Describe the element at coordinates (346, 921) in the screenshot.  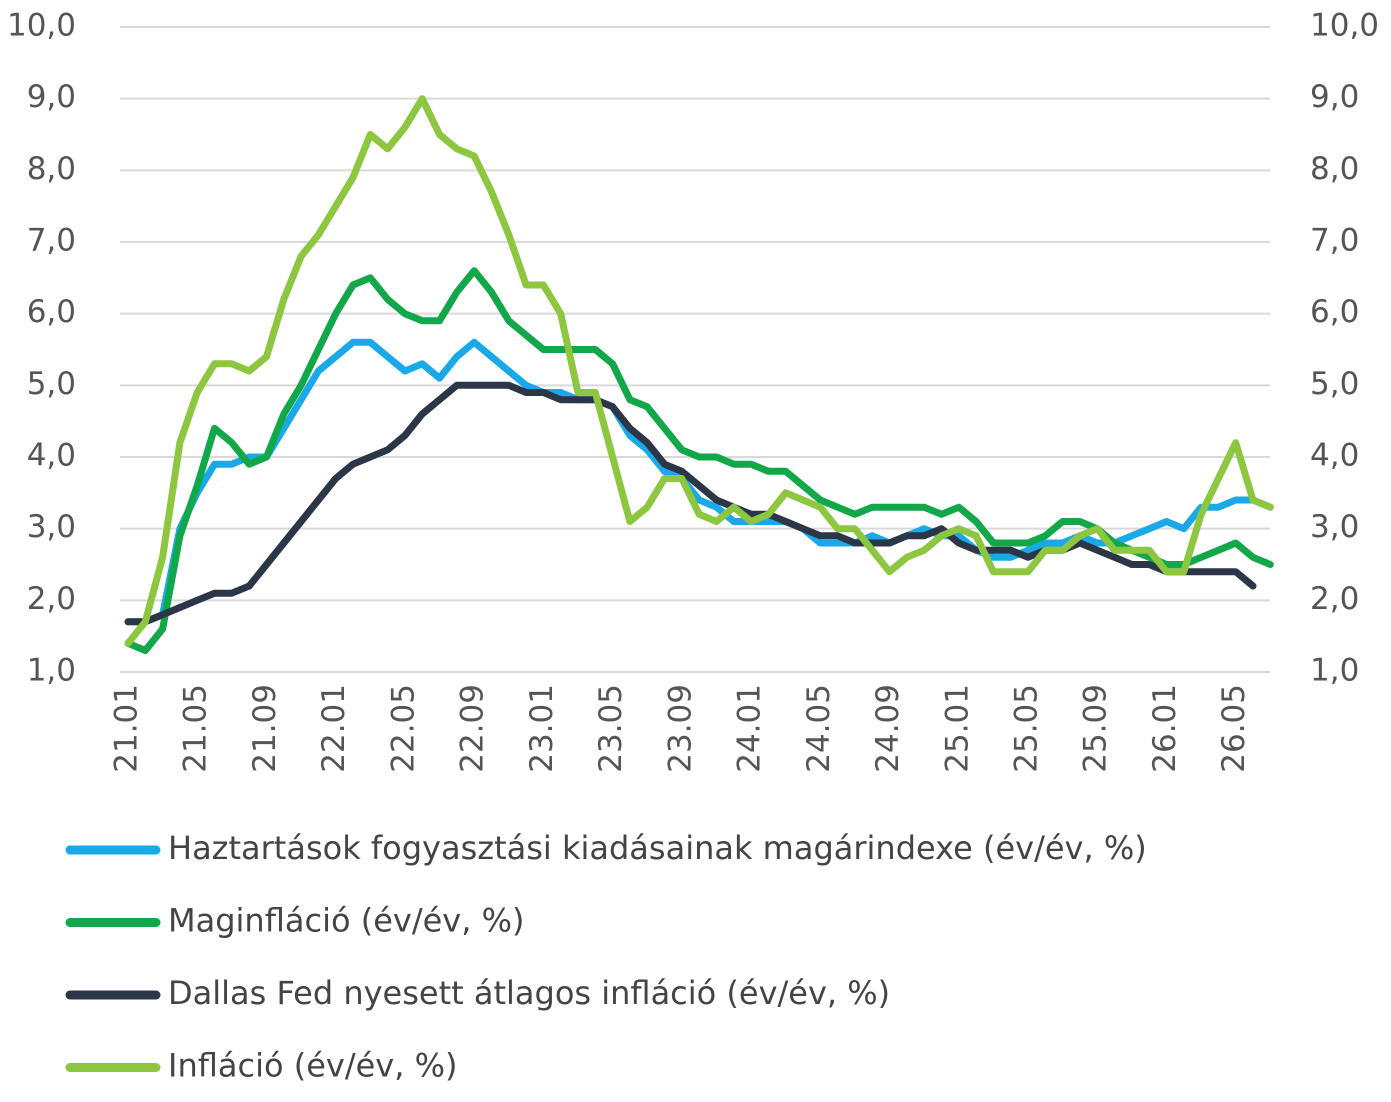
I see `legend-label: Maginfláció (év/év, %)` at that location.